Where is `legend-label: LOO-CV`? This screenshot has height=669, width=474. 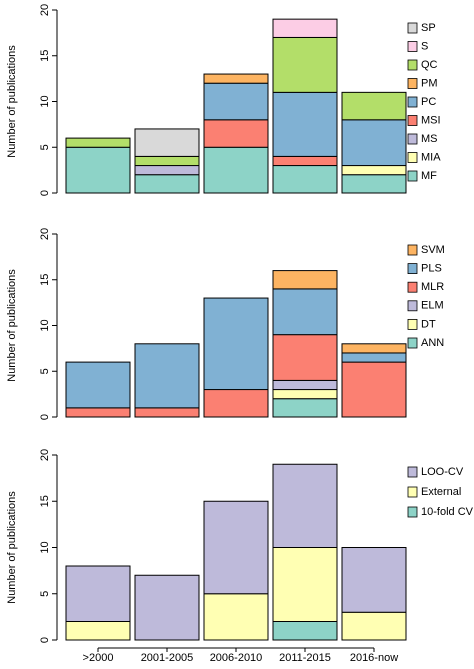 legend-label: LOO-CV is located at coordinates (442, 472).